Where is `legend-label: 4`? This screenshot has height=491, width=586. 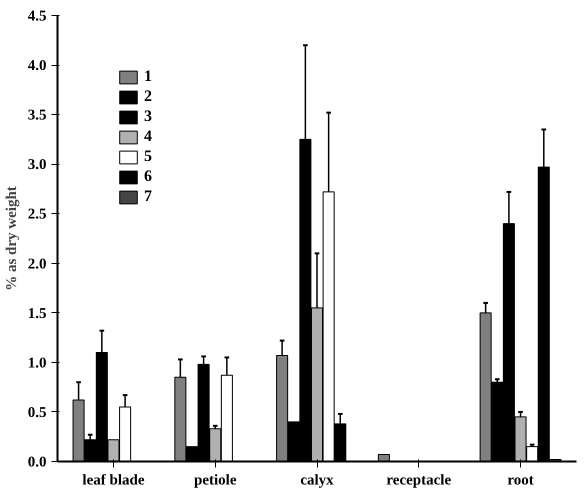
legend-label: 4 is located at coordinates (148, 137).